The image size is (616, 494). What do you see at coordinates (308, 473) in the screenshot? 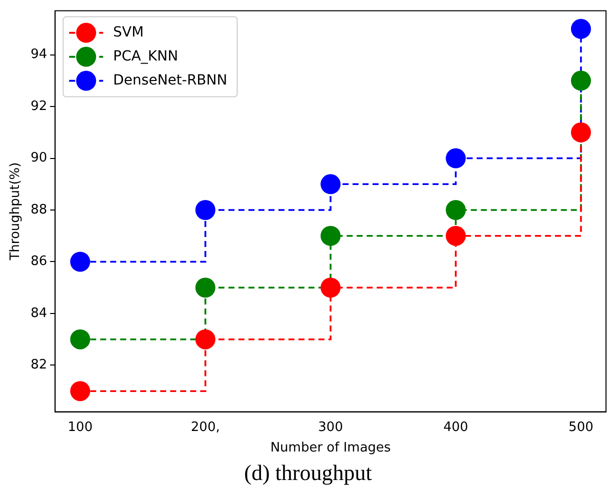
I see `text: (d) throughput` at bounding box center [308, 473].